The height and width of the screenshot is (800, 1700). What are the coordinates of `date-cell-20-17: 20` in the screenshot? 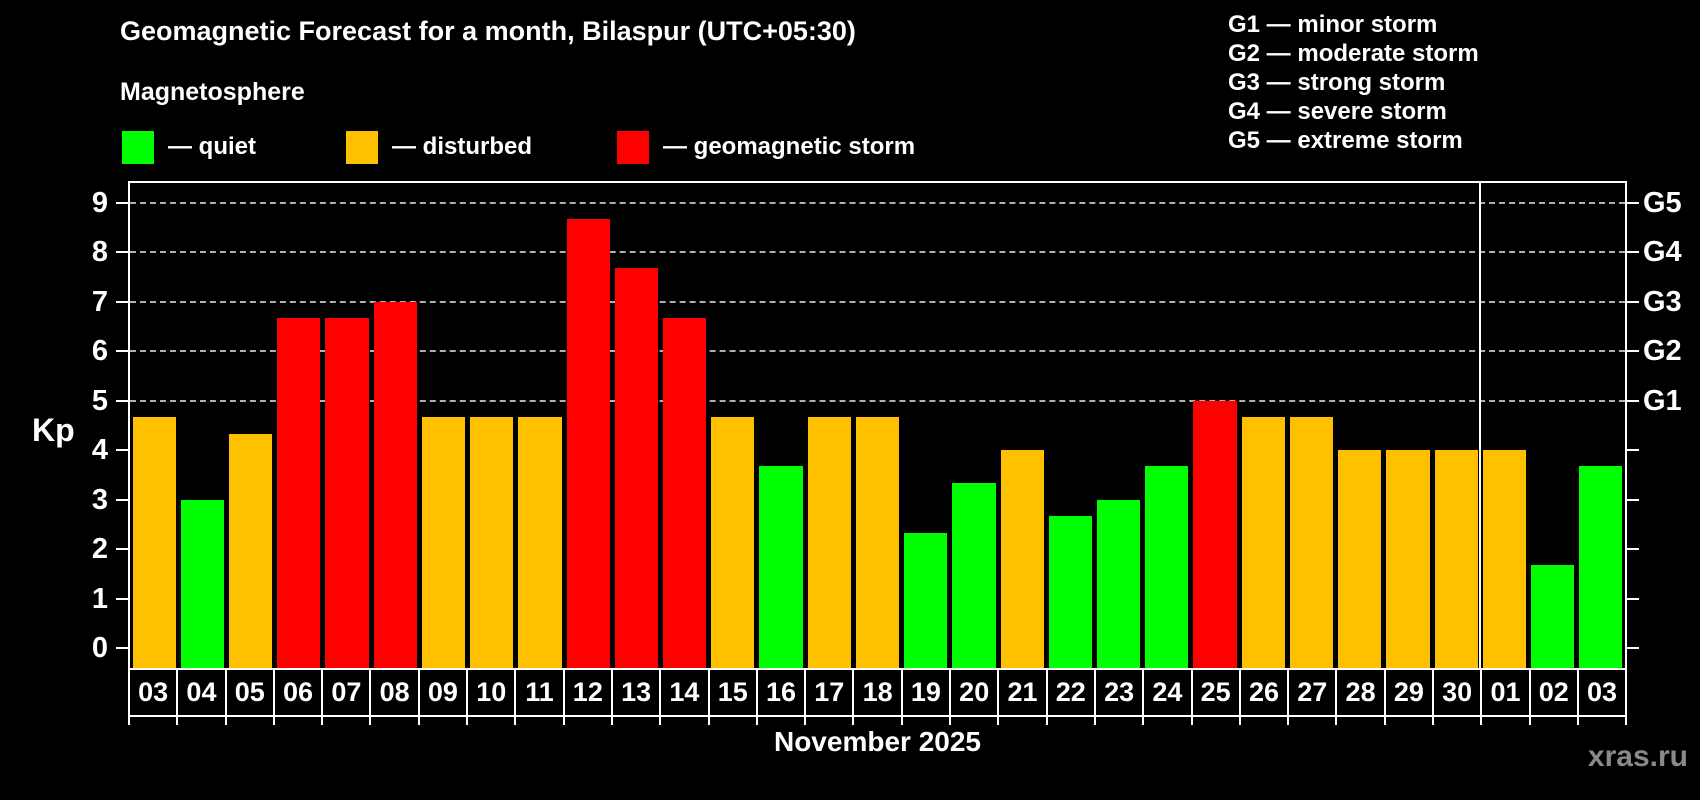 It's located at (975, 692).